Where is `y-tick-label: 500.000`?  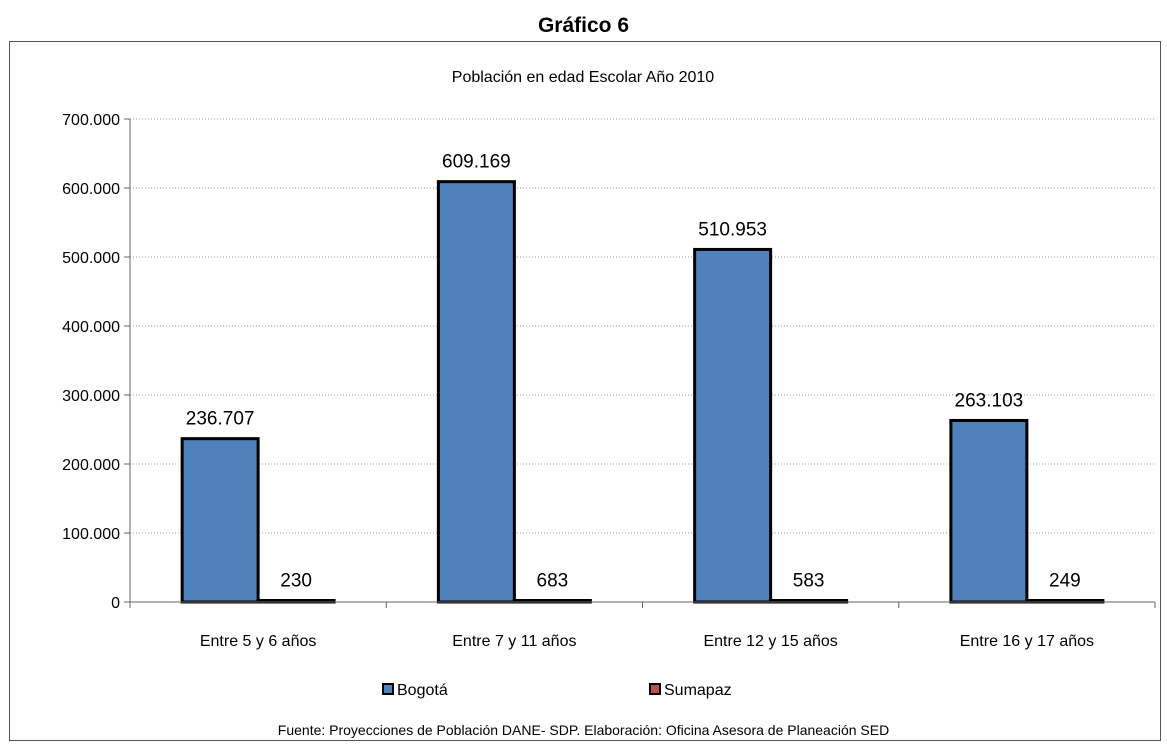 y-tick-label: 500.000 is located at coordinates (91, 258).